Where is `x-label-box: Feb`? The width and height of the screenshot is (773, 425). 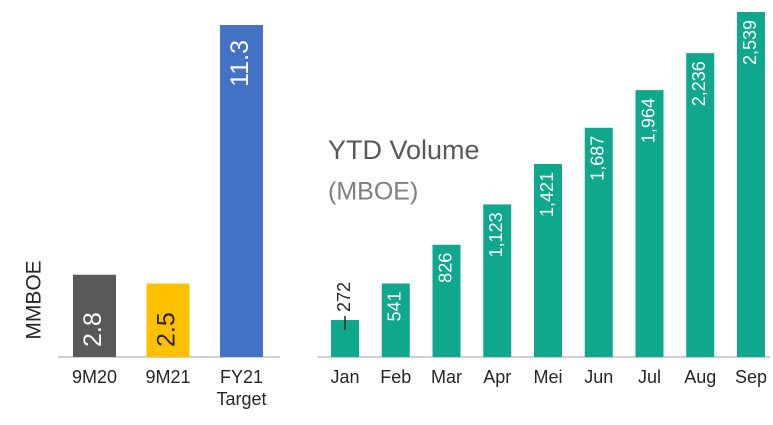 x-label-box: Feb is located at coordinates (396, 377).